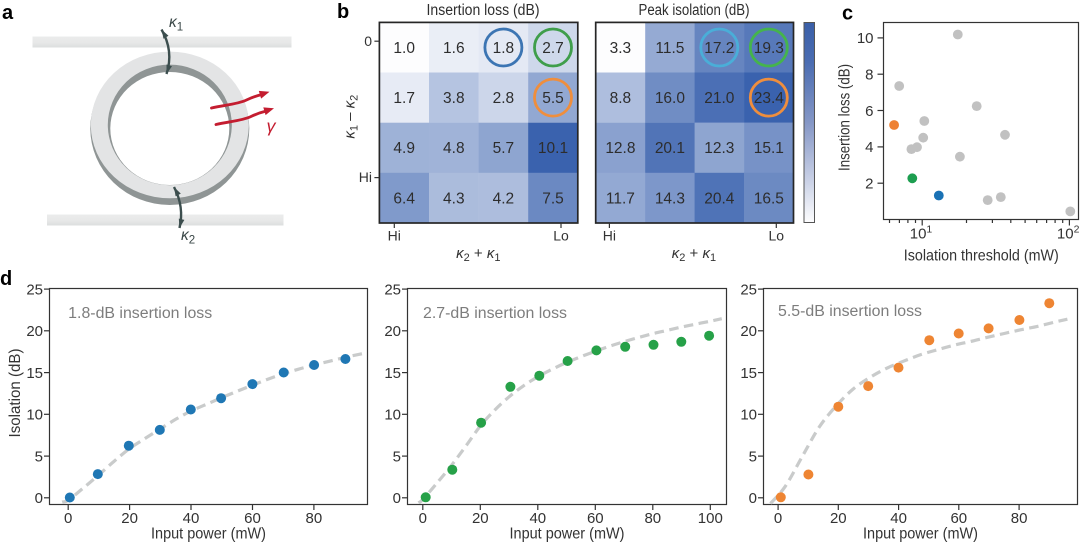 This screenshot has width=1080, height=546. Describe the element at coordinates (454, 148) in the screenshot. I see `svg-text: 4.8` at that location.